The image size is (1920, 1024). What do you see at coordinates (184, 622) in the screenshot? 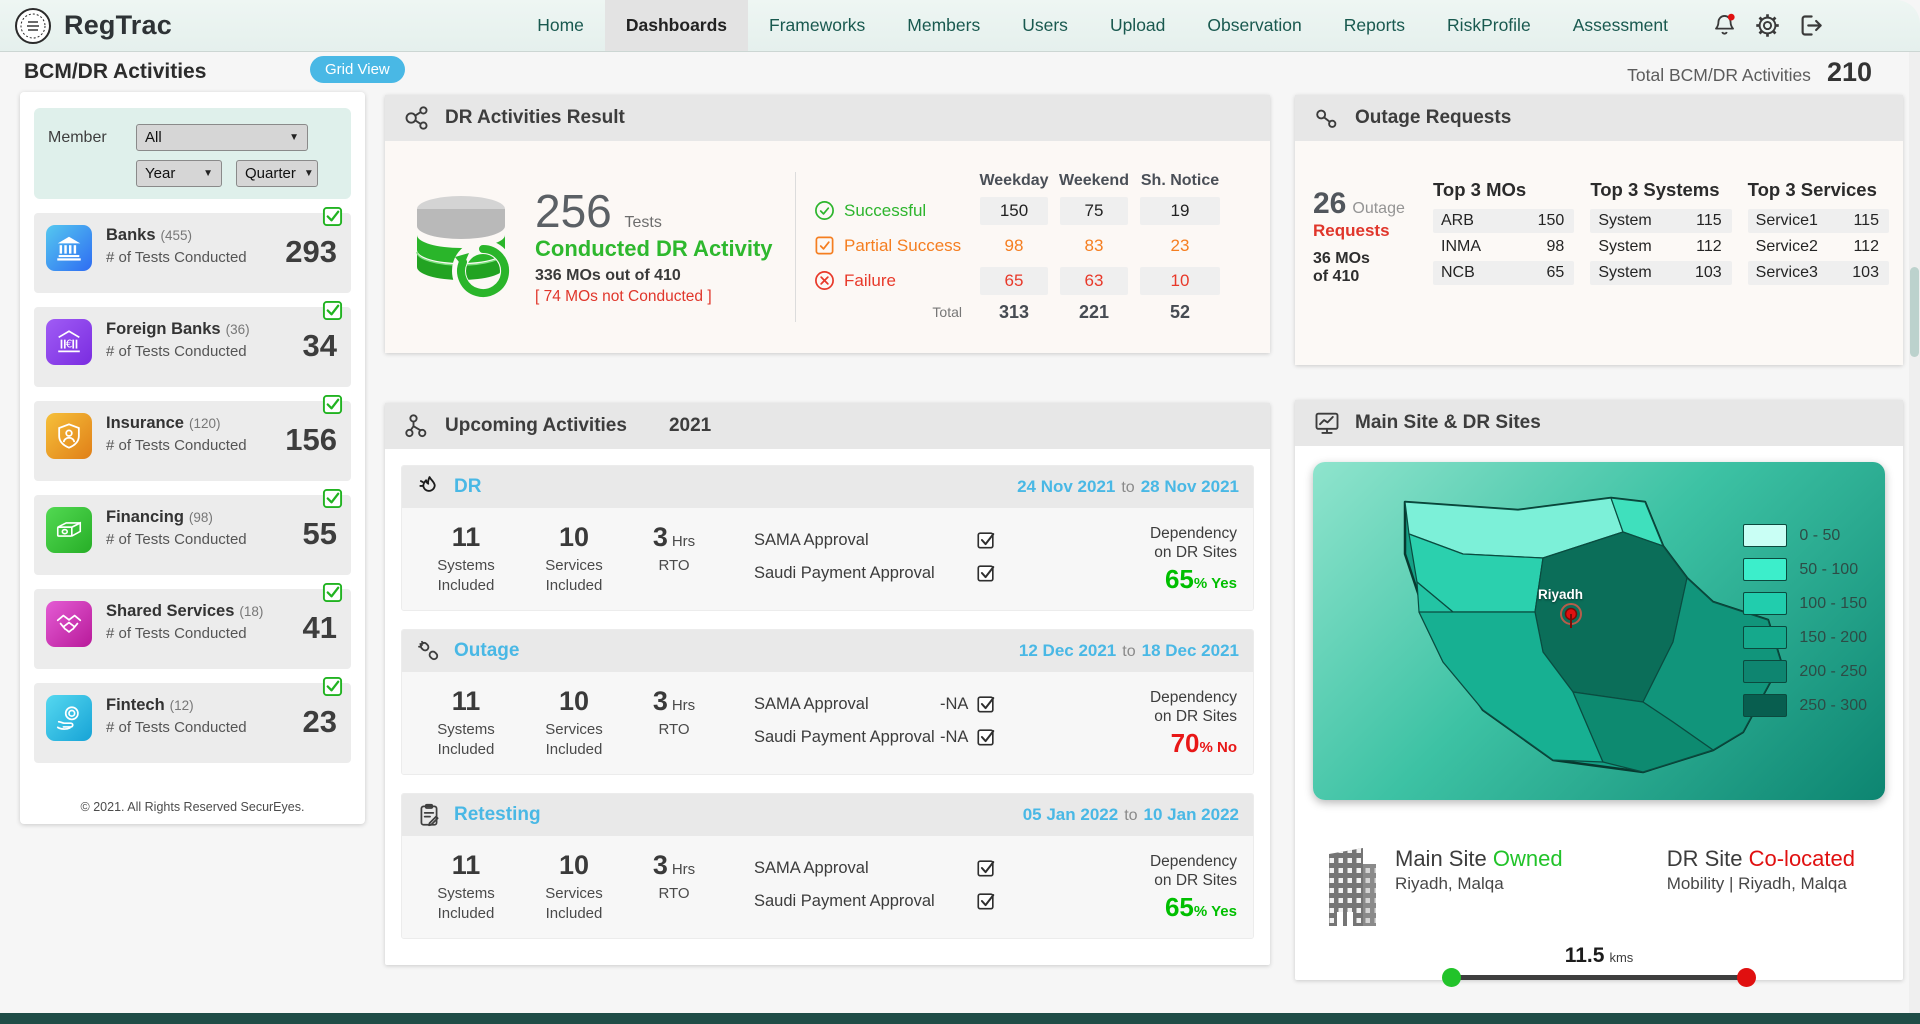
I see `category-text: Shared Services (18) # of Tests Conducted` at bounding box center [184, 622].